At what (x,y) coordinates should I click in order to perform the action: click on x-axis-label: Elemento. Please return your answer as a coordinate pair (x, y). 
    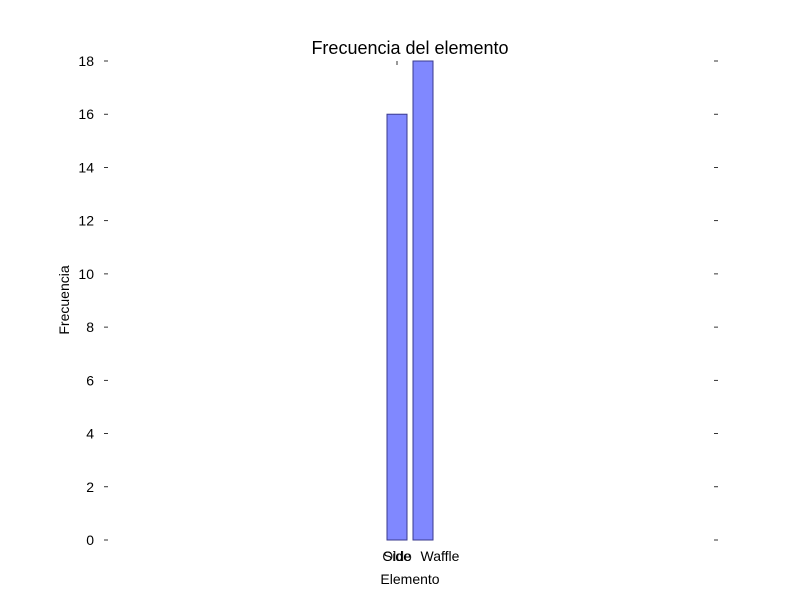
    Looking at the image, I should click on (409, 579).